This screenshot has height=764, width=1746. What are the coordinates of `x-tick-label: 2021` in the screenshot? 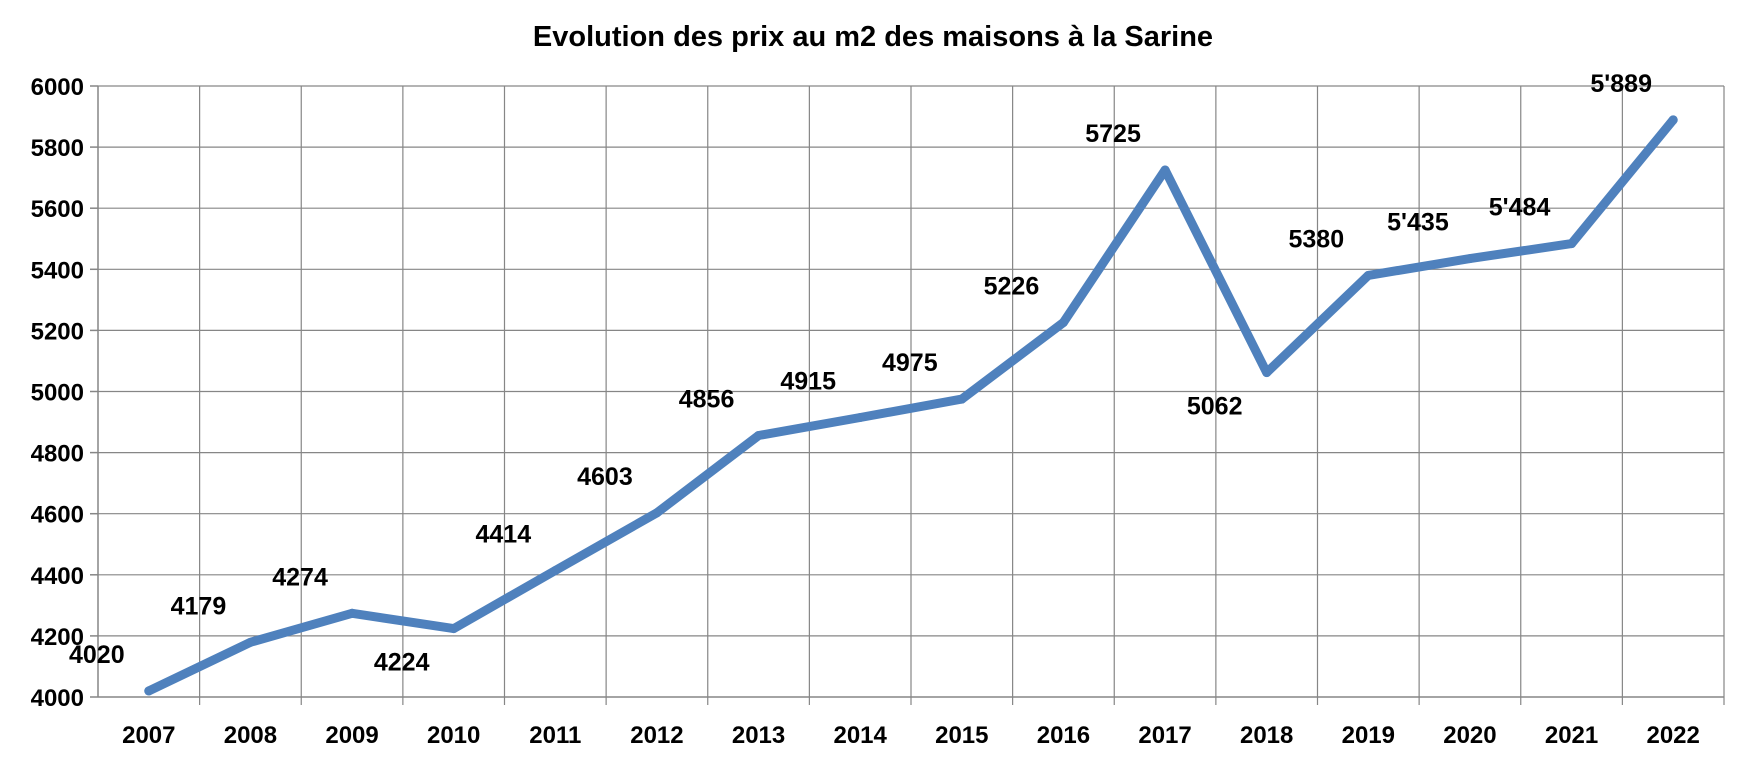 It's located at (1571, 735).